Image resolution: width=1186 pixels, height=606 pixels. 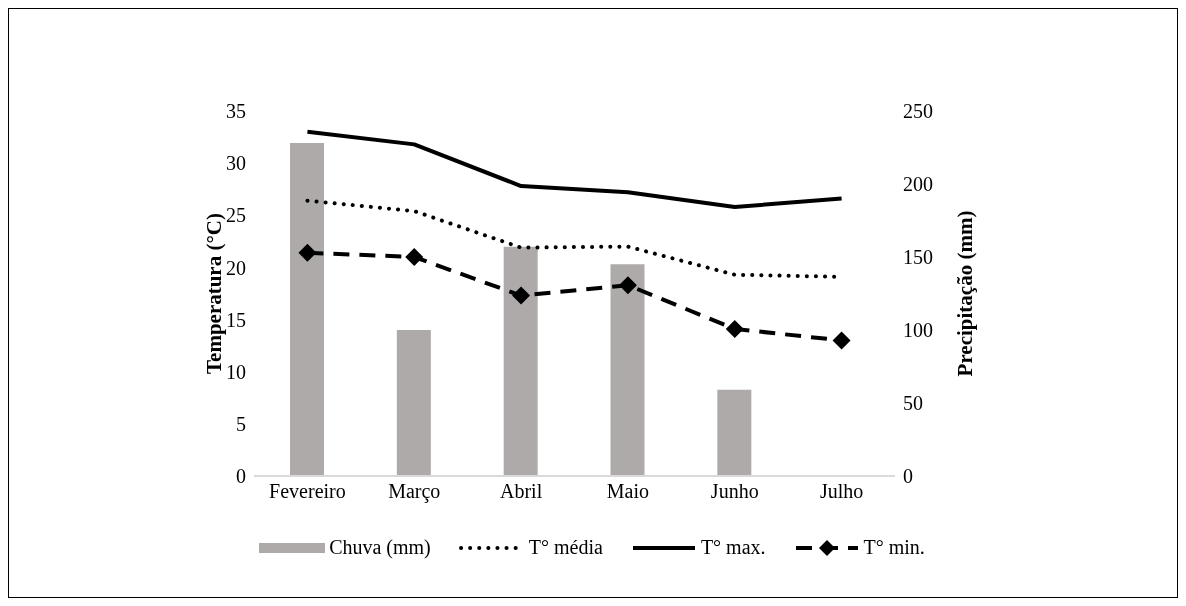 What do you see at coordinates (236, 215) in the screenshot?
I see `y-tick-label: 25` at bounding box center [236, 215].